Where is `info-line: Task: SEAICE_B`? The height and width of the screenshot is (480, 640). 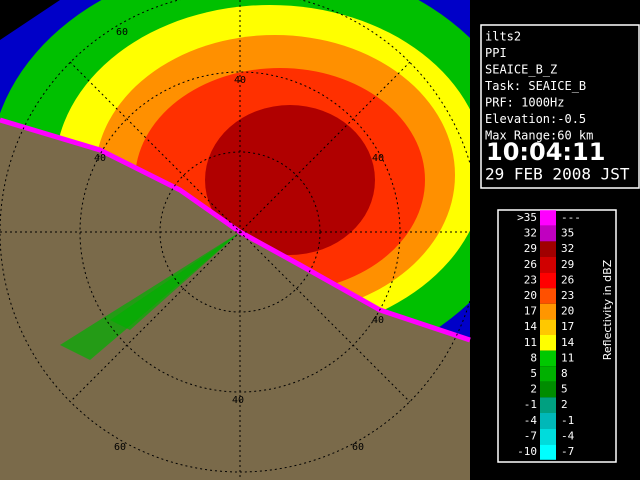 info-line: Task: SEAICE_B is located at coordinates (535, 86).